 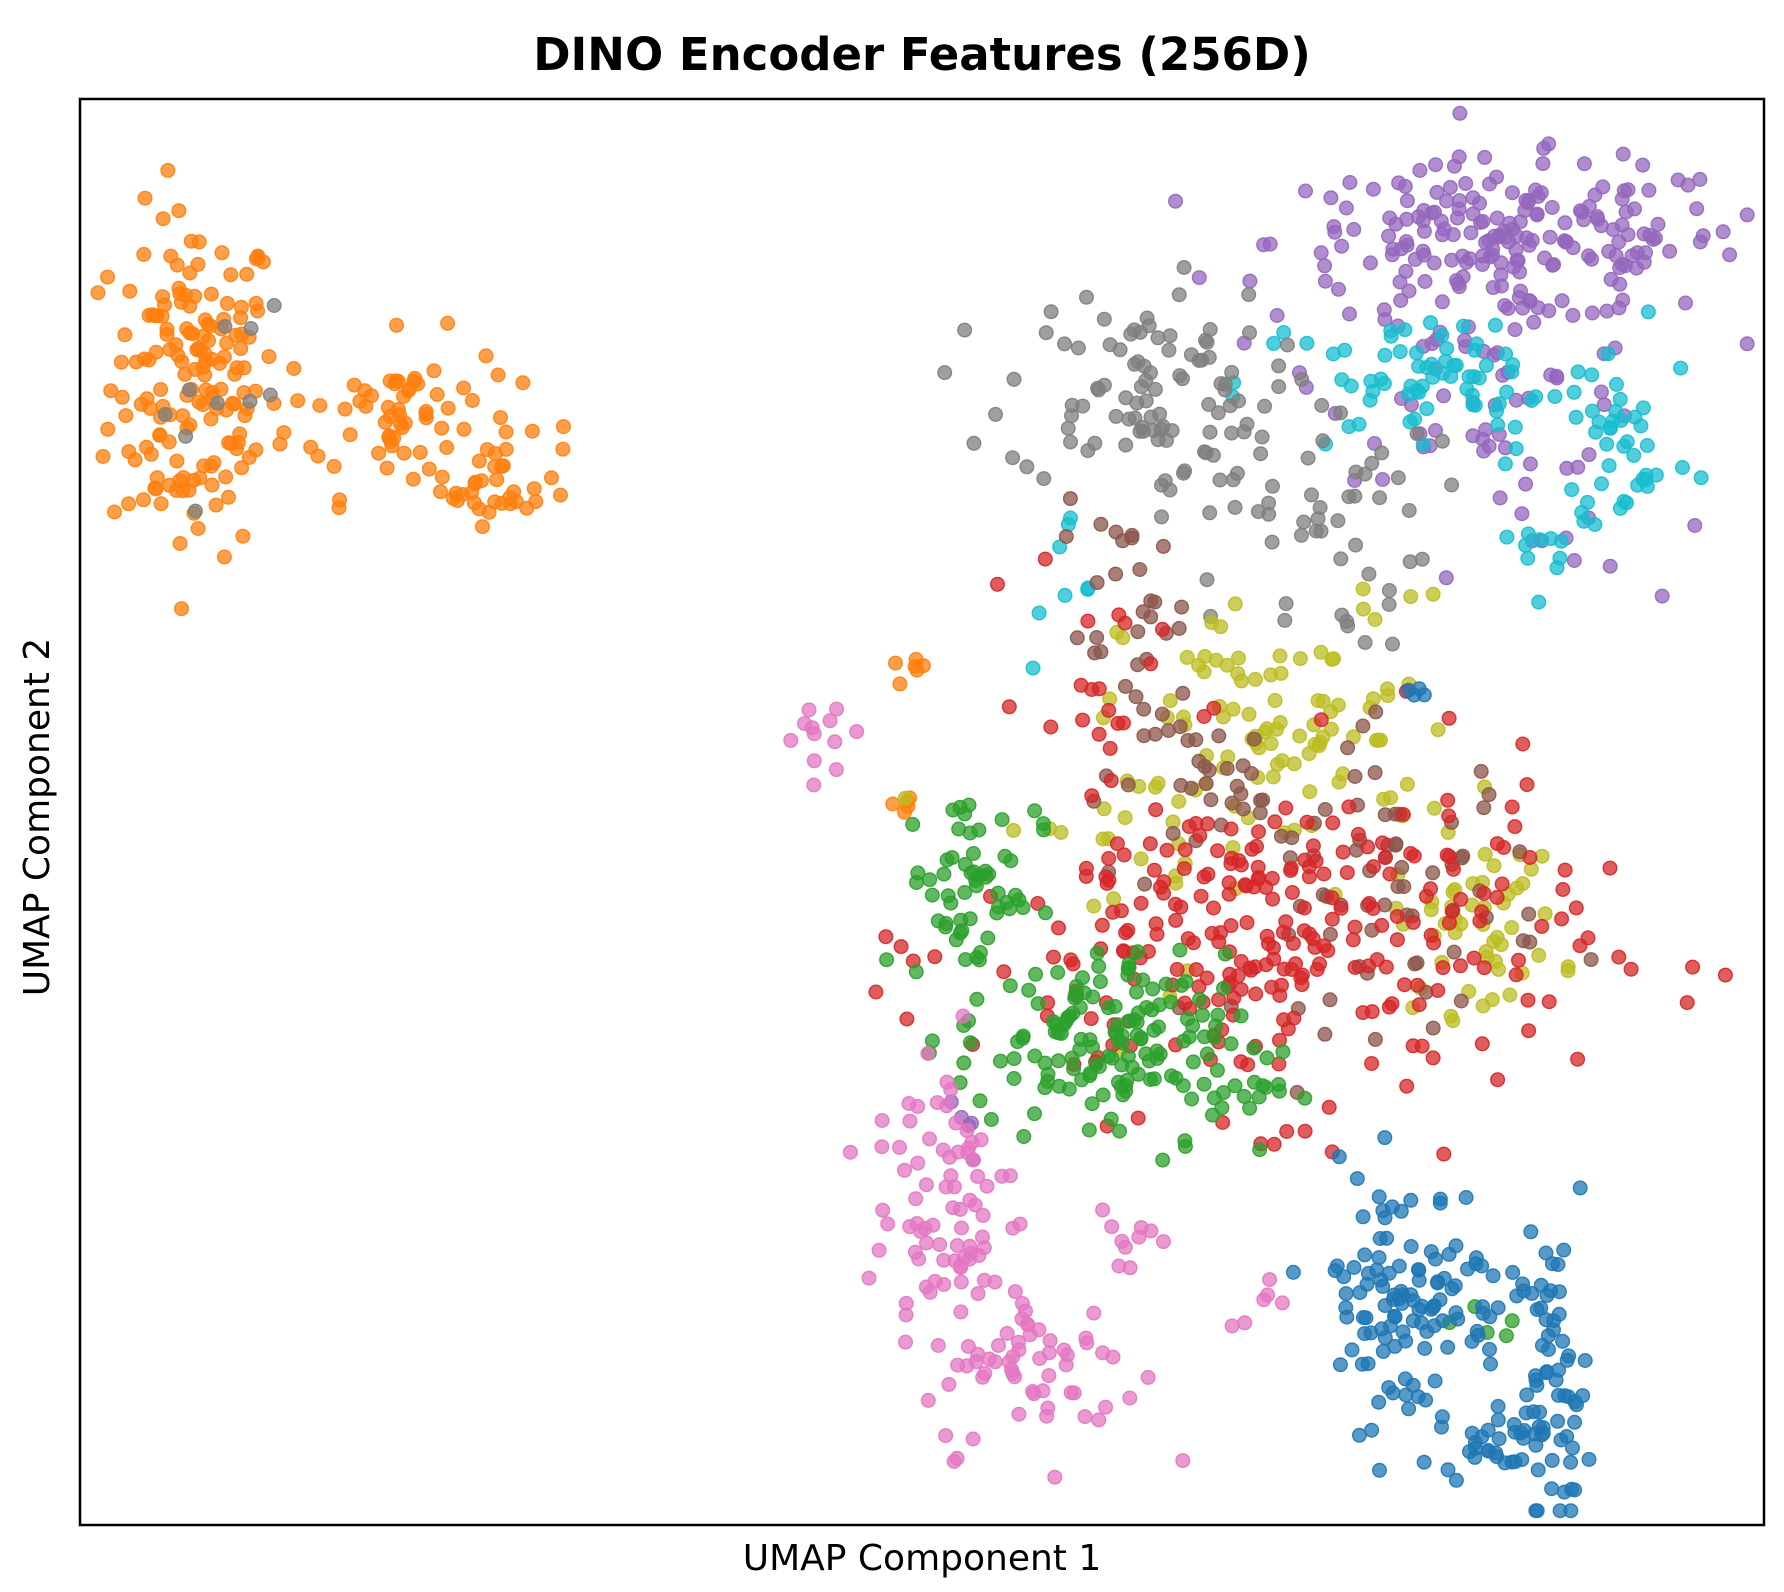 What do you see at coordinates (922, 54) in the screenshot?
I see `chart-title: DINO Encoder Features (256D)` at bounding box center [922, 54].